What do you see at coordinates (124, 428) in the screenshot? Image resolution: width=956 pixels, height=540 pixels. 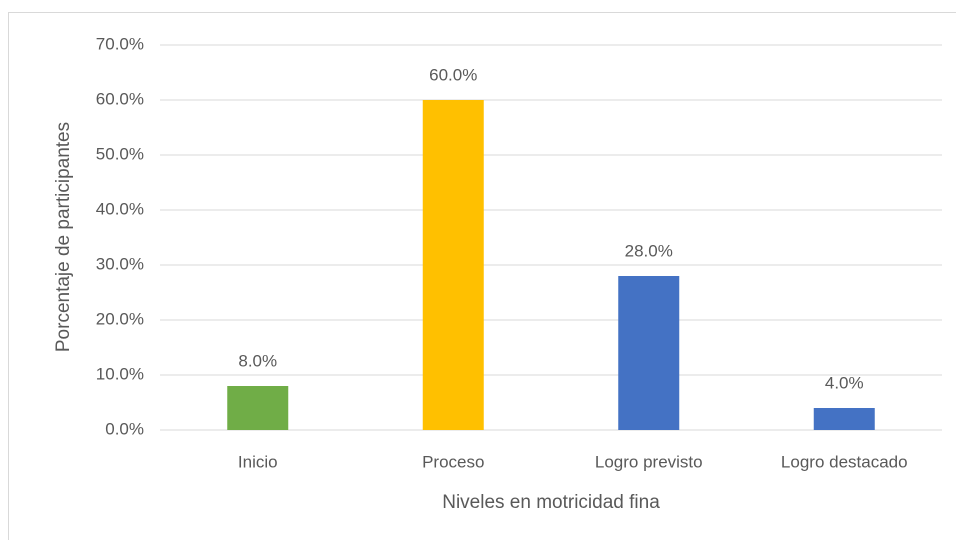 I see `y-tick-label: 0.0%` at bounding box center [124, 428].